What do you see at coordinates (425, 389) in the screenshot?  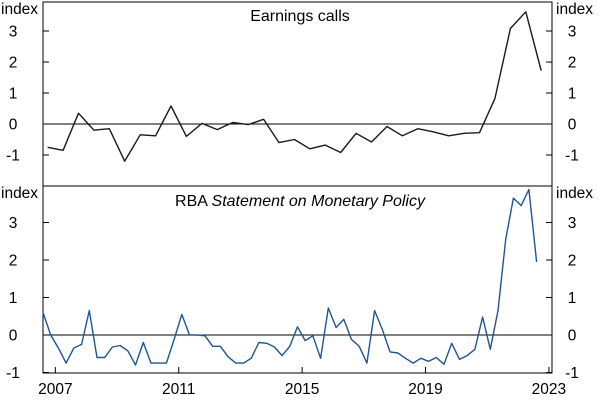 I see `xtick-label: 2019` at bounding box center [425, 389].